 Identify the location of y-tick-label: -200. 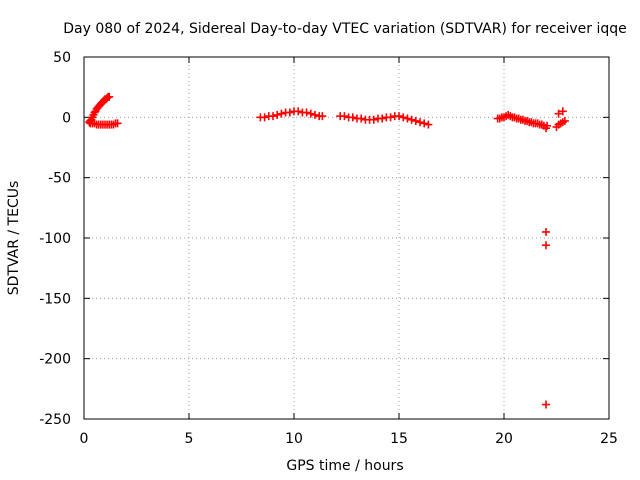
(55, 360).